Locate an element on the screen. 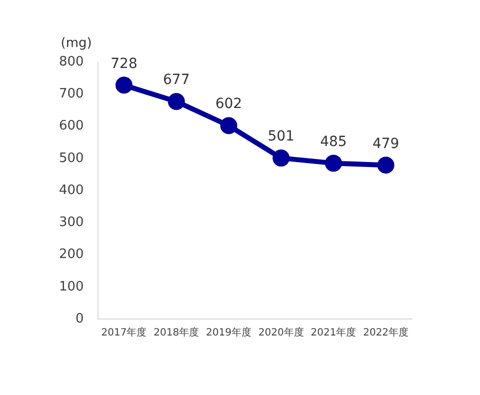 This screenshot has width=480, height=395. y-tick-label: 500 is located at coordinates (71, 158).